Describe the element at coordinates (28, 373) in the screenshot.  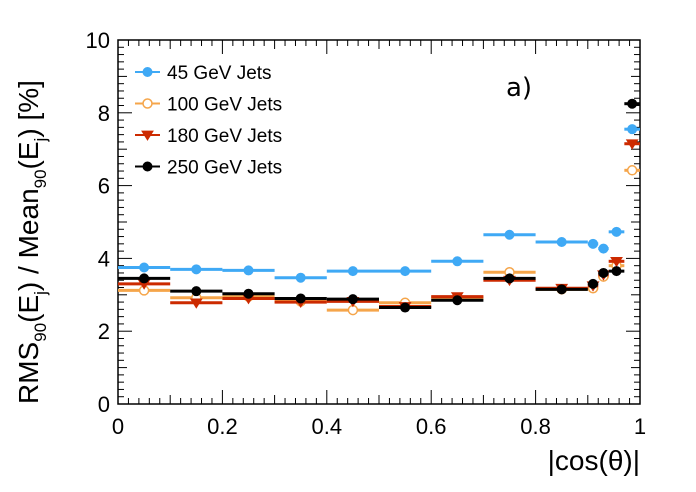
I see `y-title-part: RMS` at that location.